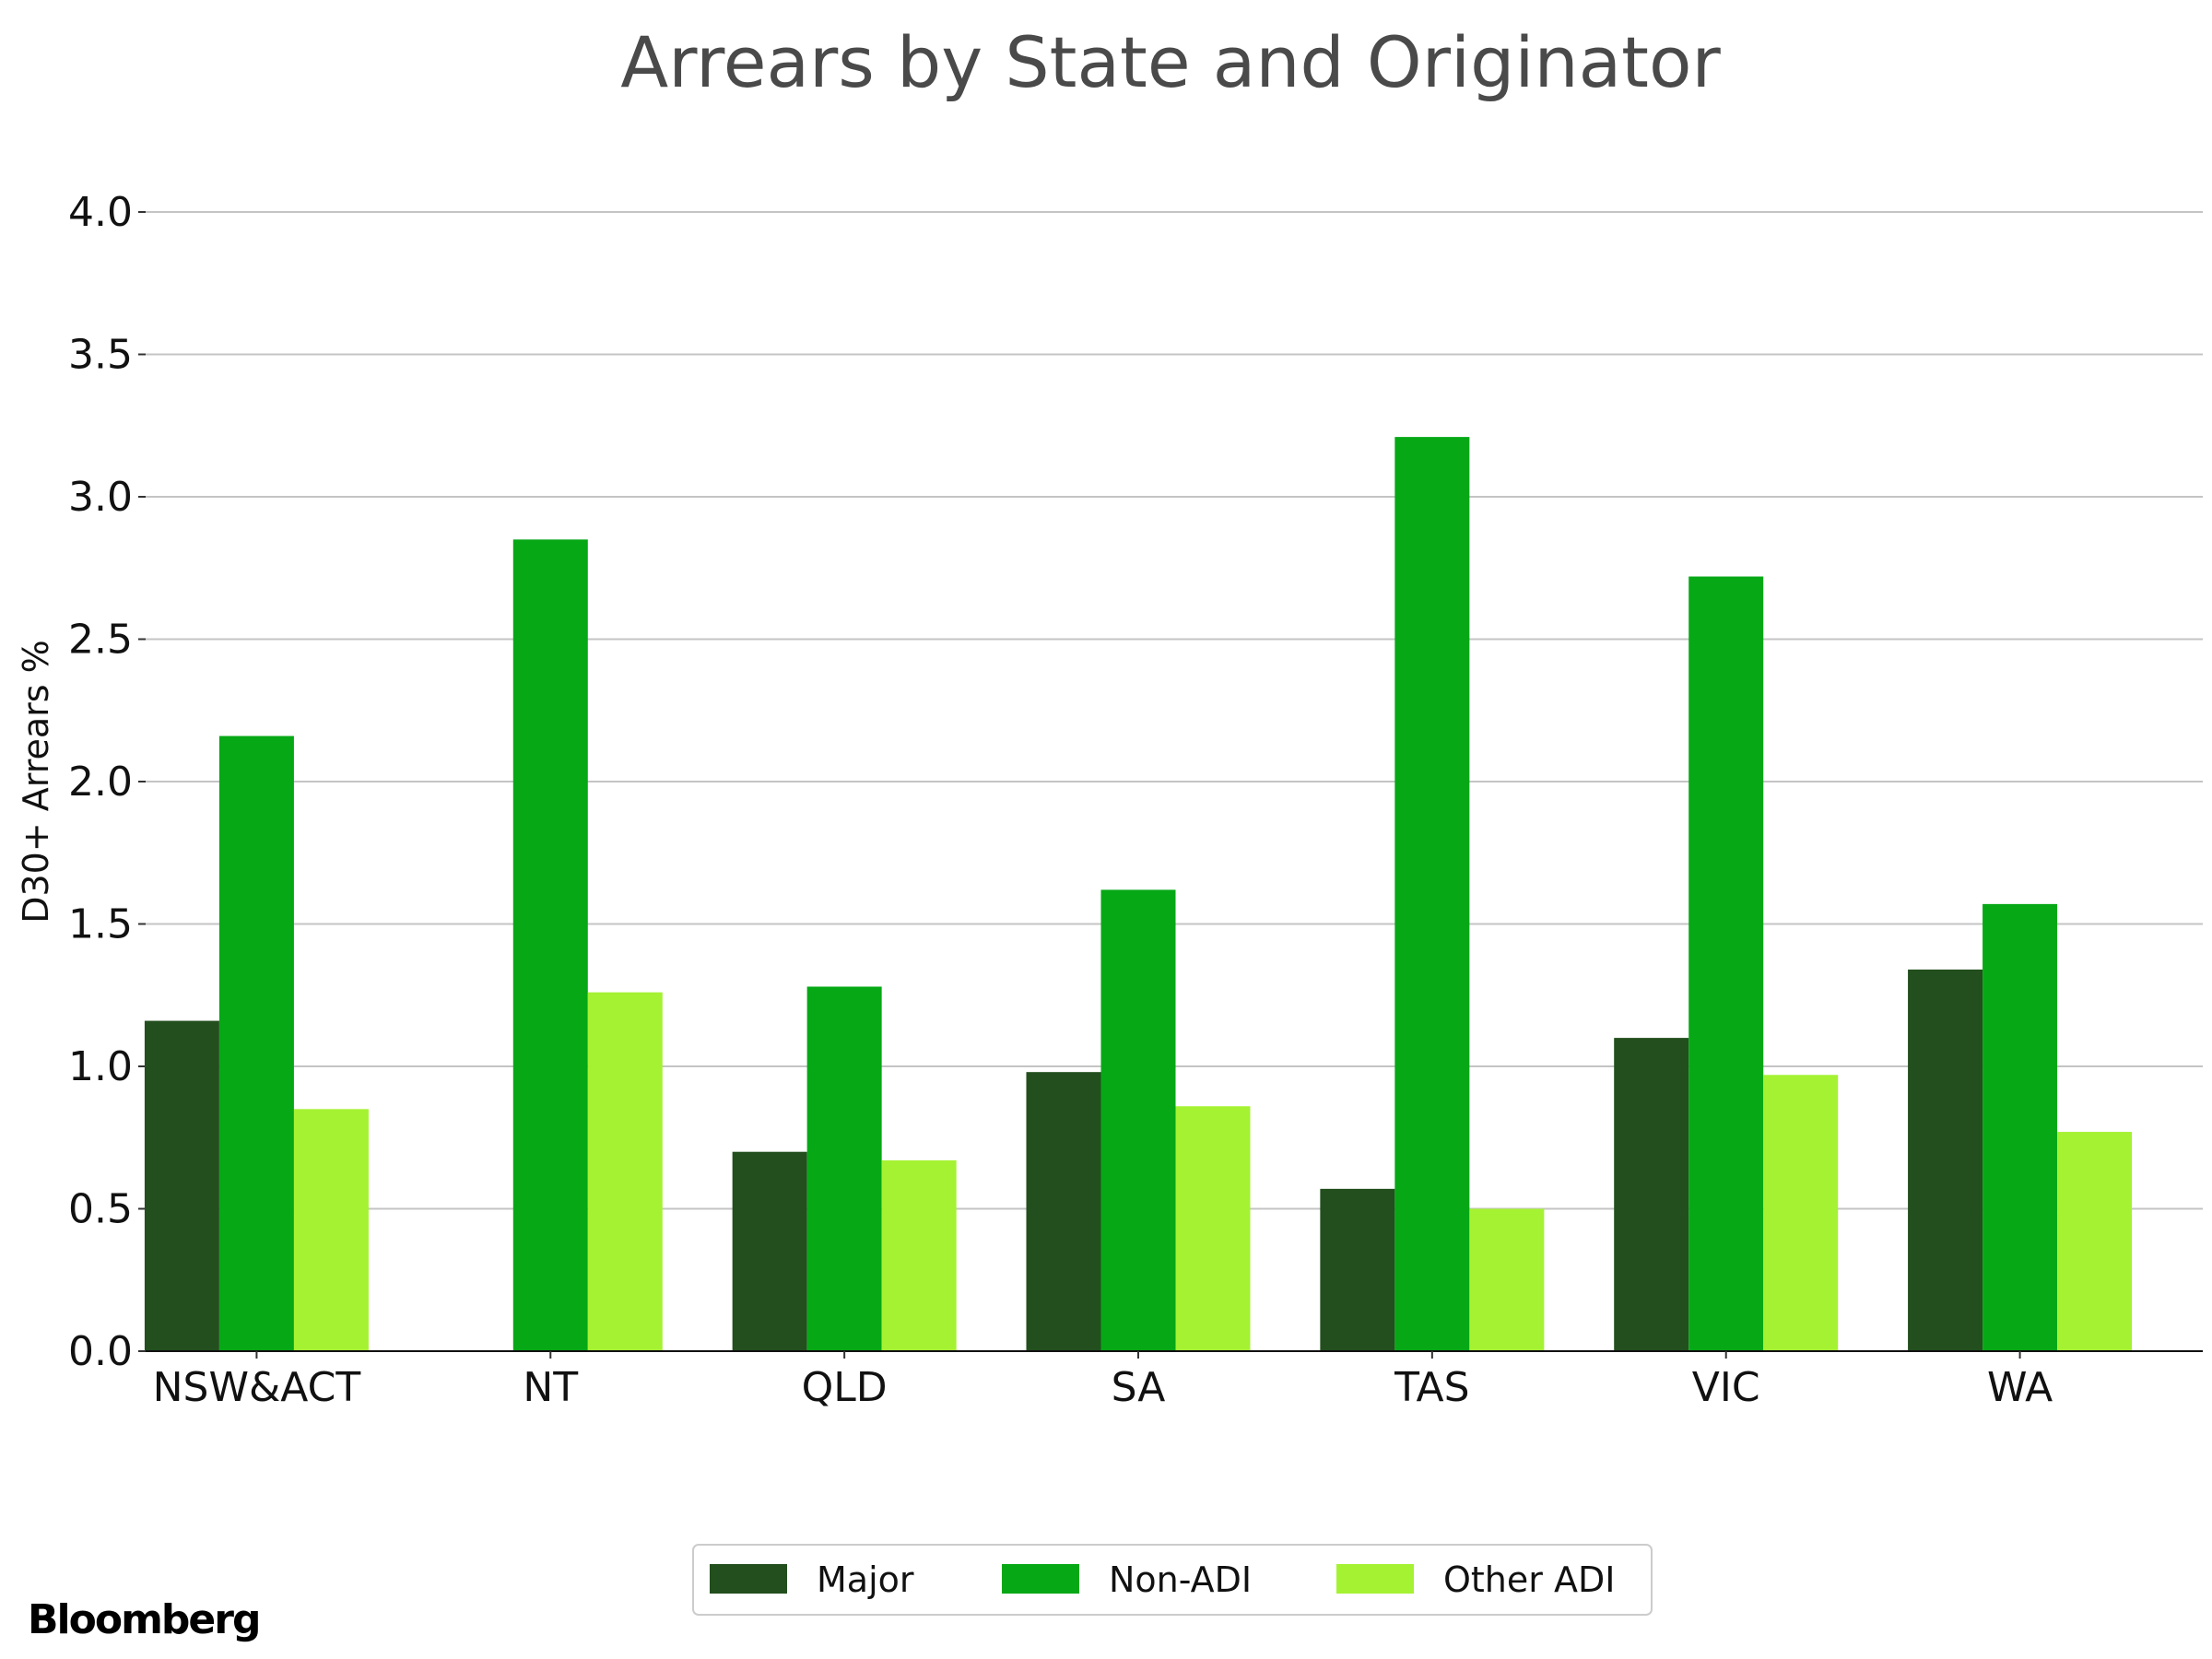 This screenshot has width=2212, height=1659. Describe the element at coordinates (256, 1043) in the screenshot. I see `bar-non-adi-nswact` at that location.